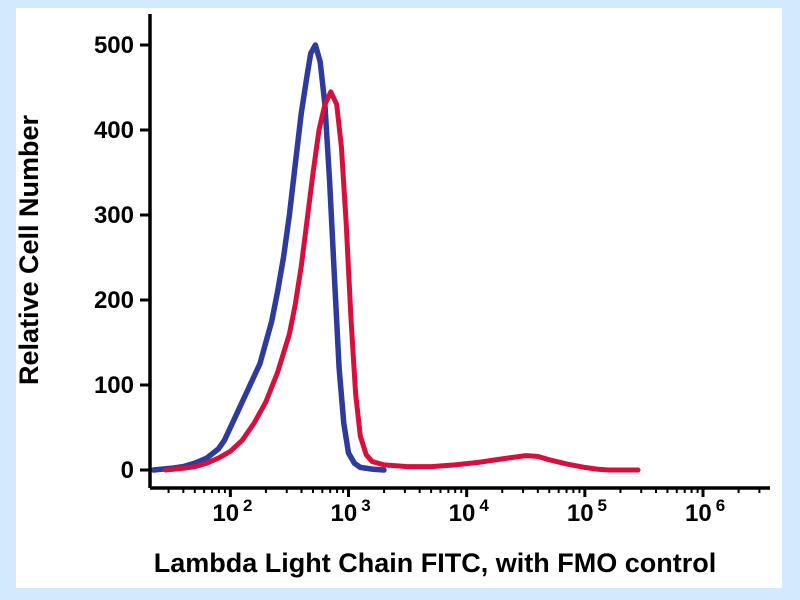  What do you see at coordinates (705, 511) in the screenshot?
I see `x-tick-label: 10 6` at bounding box center [705, 511].